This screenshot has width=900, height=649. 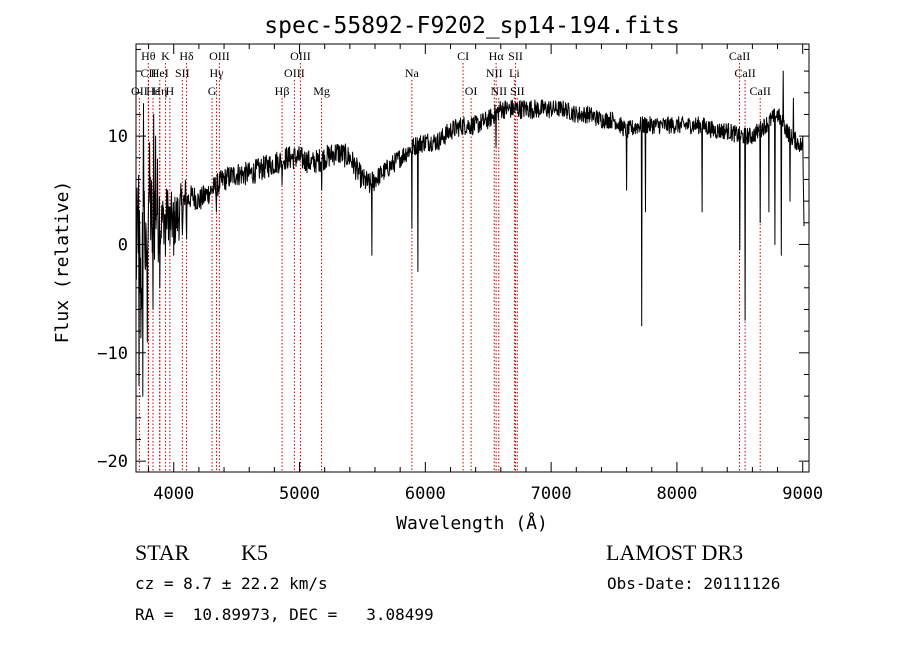 I want to click on line-label: Hα, so click(x=497, y=56).